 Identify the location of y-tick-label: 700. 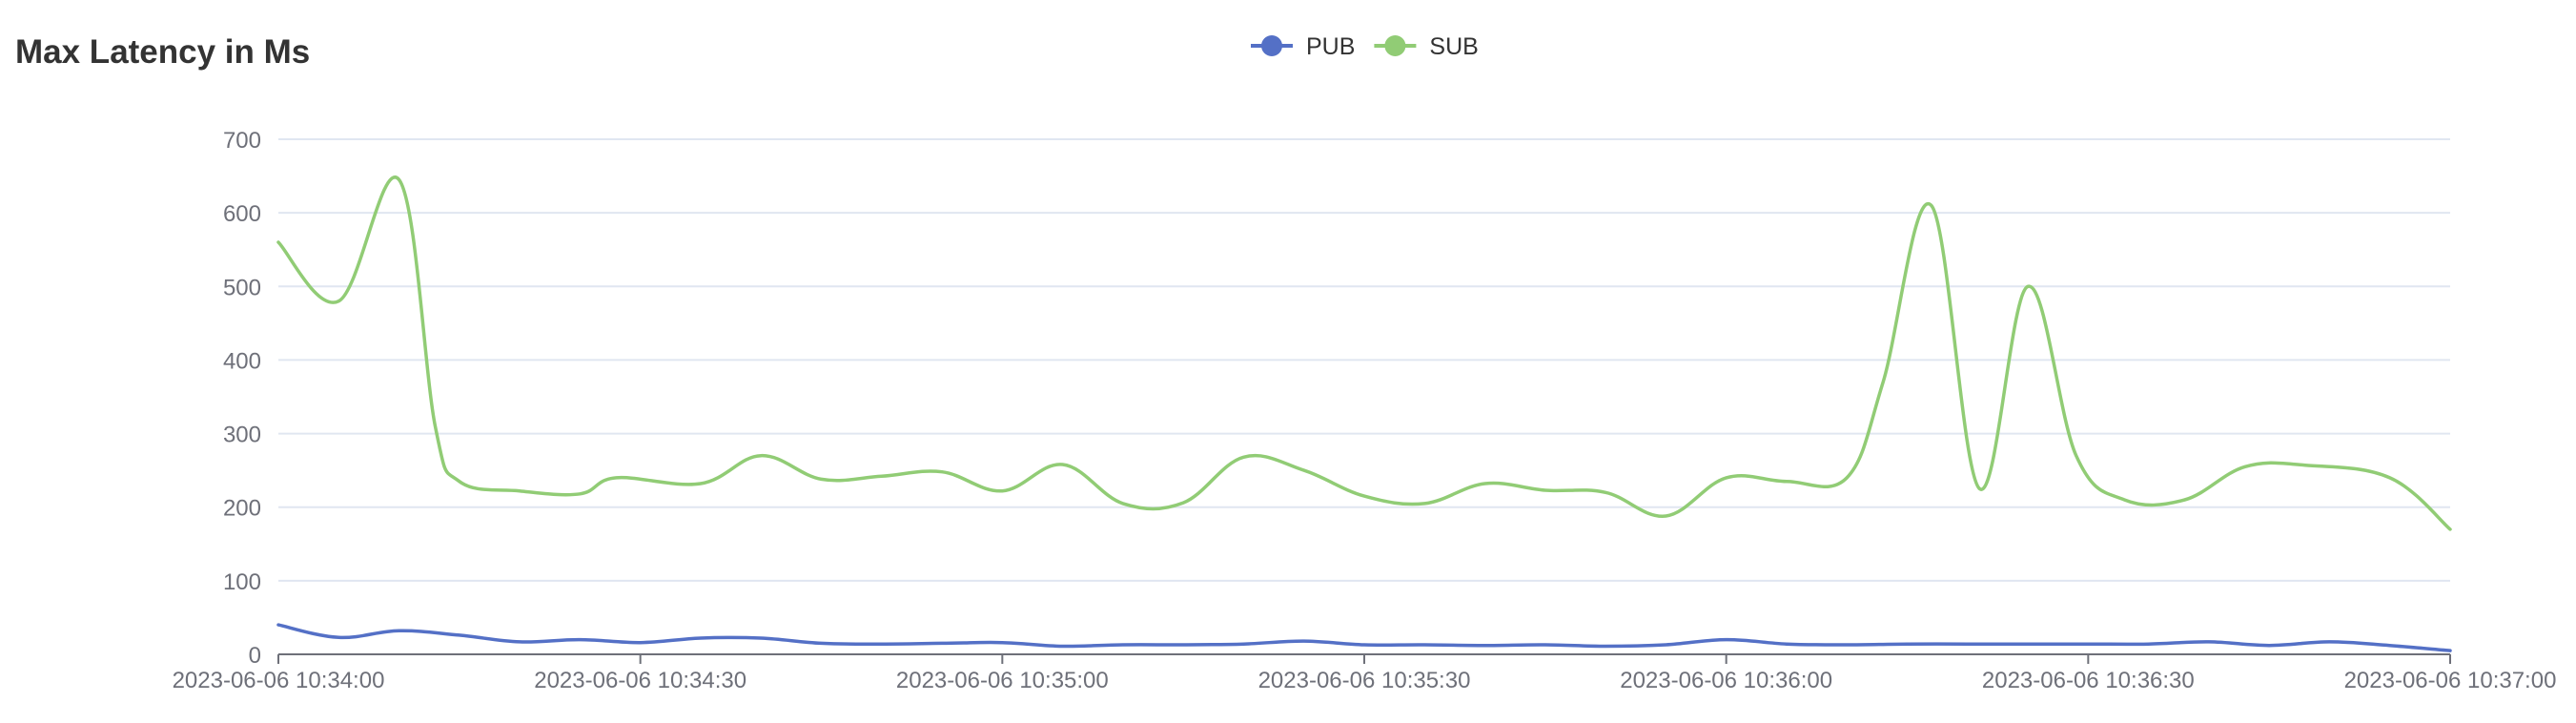
(242, 141).